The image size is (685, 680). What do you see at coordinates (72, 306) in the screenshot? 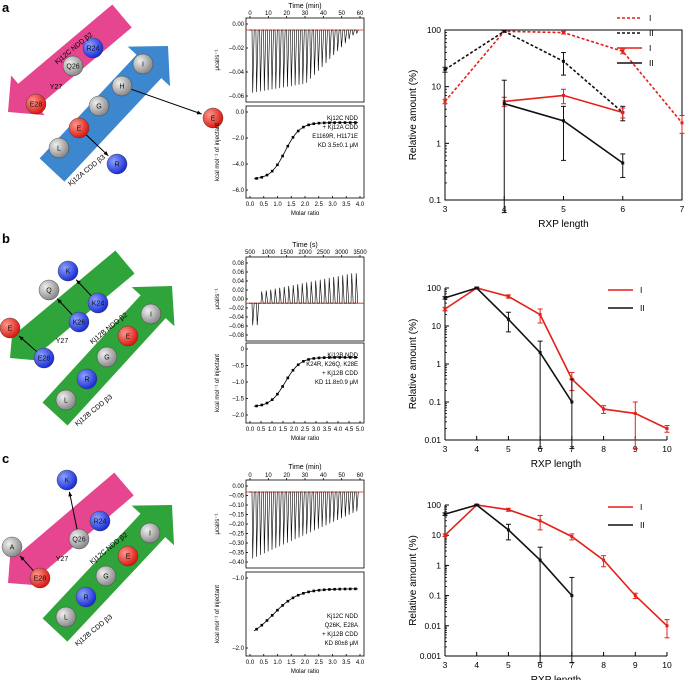
I see `top-strand-arrow` at bounding box center [72, 306].